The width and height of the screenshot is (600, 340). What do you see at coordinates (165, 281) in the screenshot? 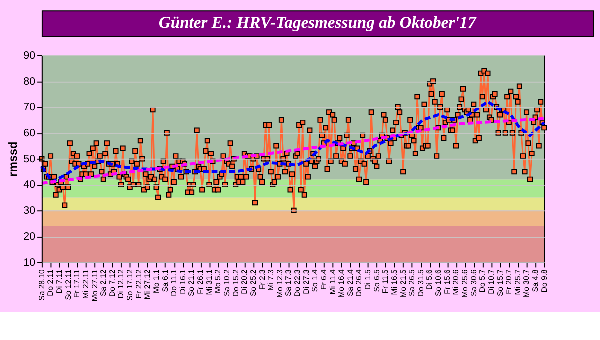
I see `x-tick-label: Sa 6.1` at bounding box center [165, 281].